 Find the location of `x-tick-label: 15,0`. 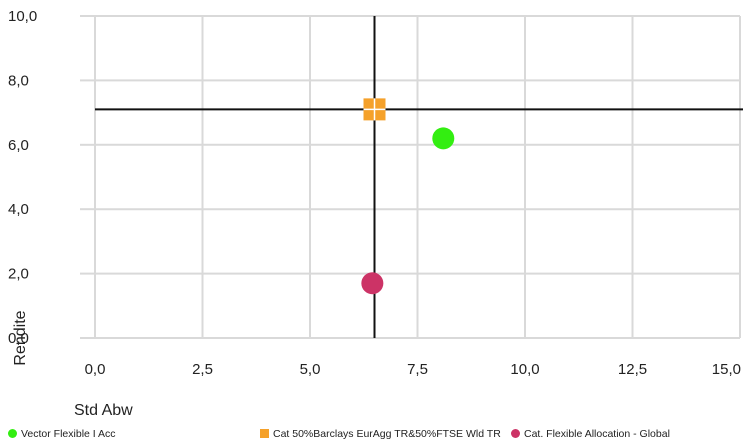

x-tick-label: 15,0 is located at coordinates (726, 369).